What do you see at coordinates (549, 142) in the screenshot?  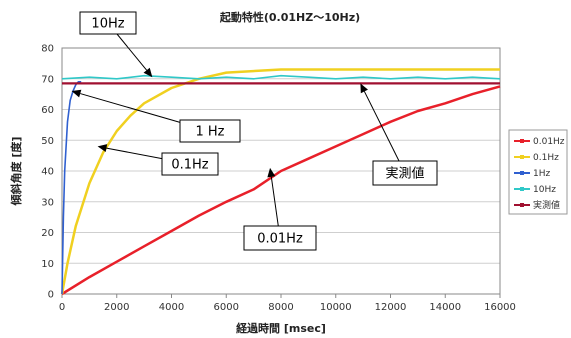 I see `legend-label: 0.01Hz` at bounding box center [549, 142].